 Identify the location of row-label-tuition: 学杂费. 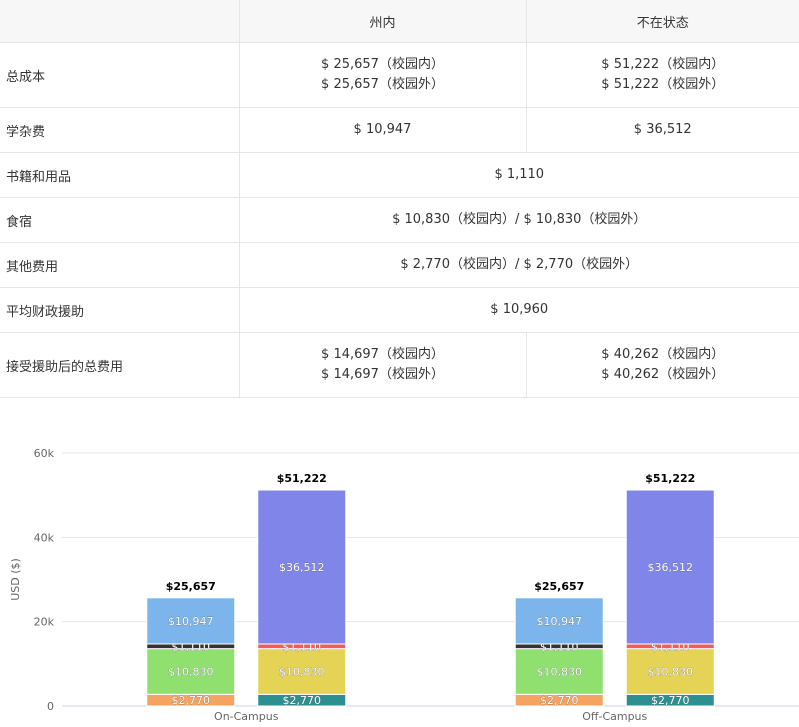
(119, 130).